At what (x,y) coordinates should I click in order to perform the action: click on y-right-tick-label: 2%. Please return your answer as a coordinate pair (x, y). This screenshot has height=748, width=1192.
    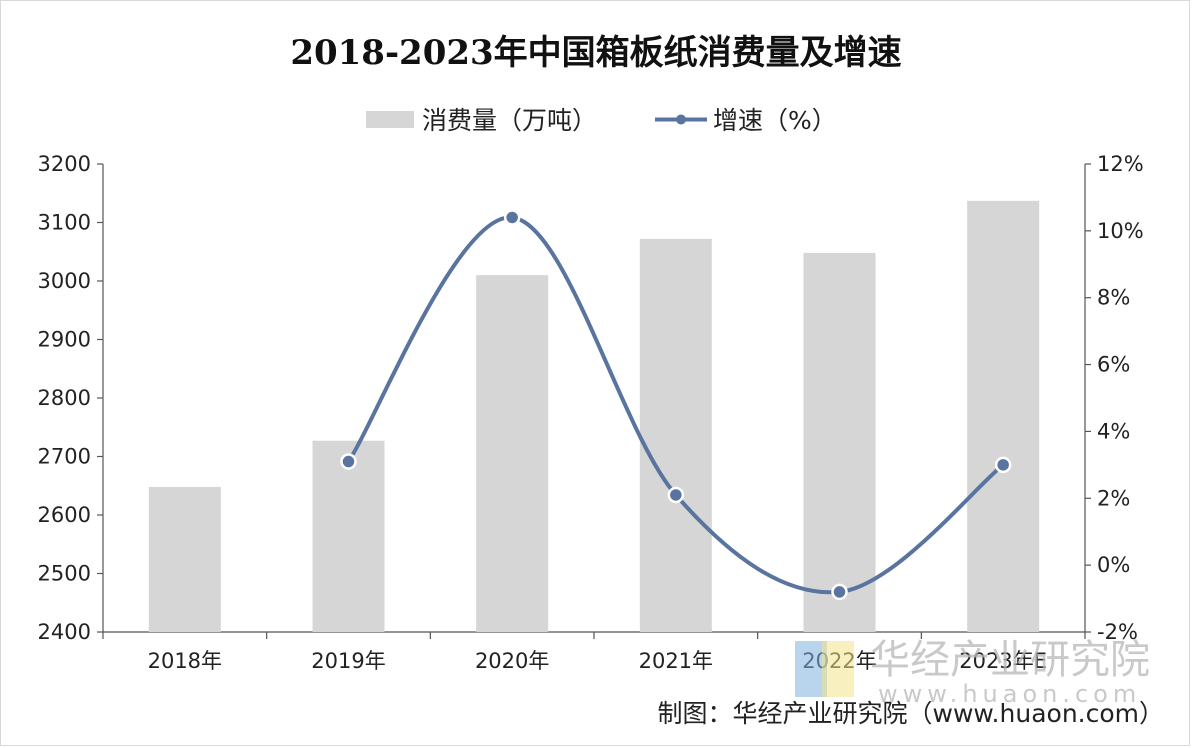
    Looking at the image, I should click on (1113, 498).